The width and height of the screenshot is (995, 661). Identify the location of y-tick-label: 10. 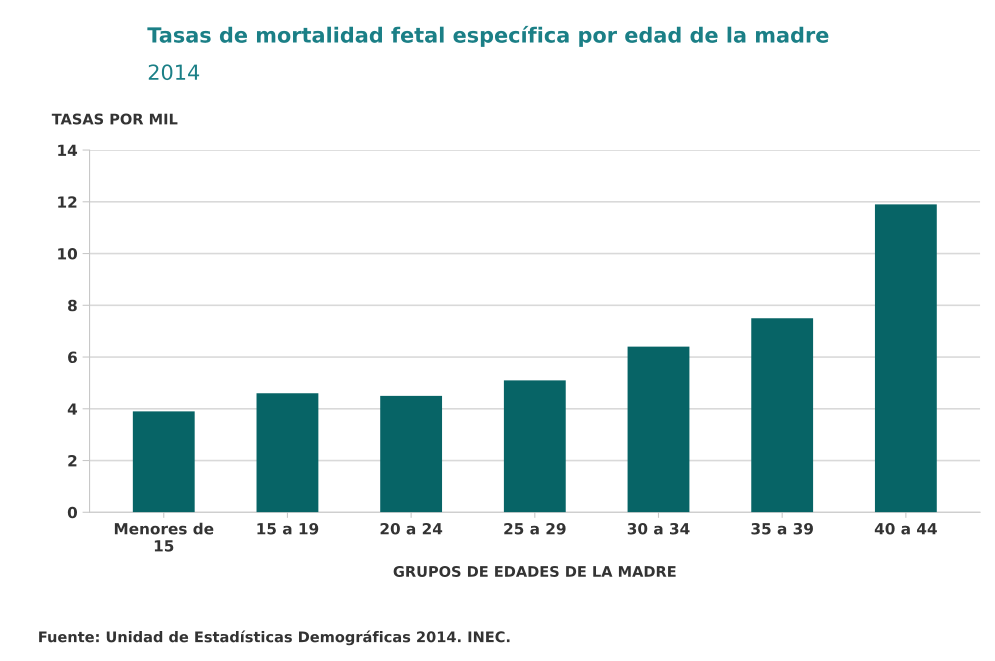
(68, 254).